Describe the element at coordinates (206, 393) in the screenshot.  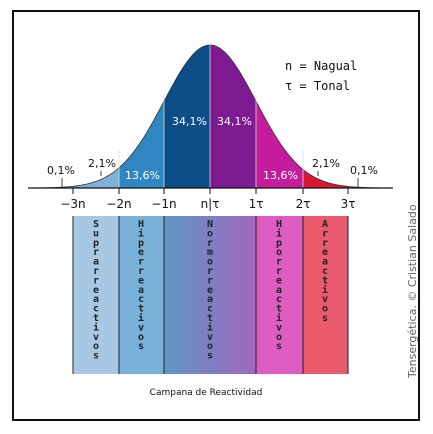
I see `diagram-caption: Campana de Reactividad` at that location.